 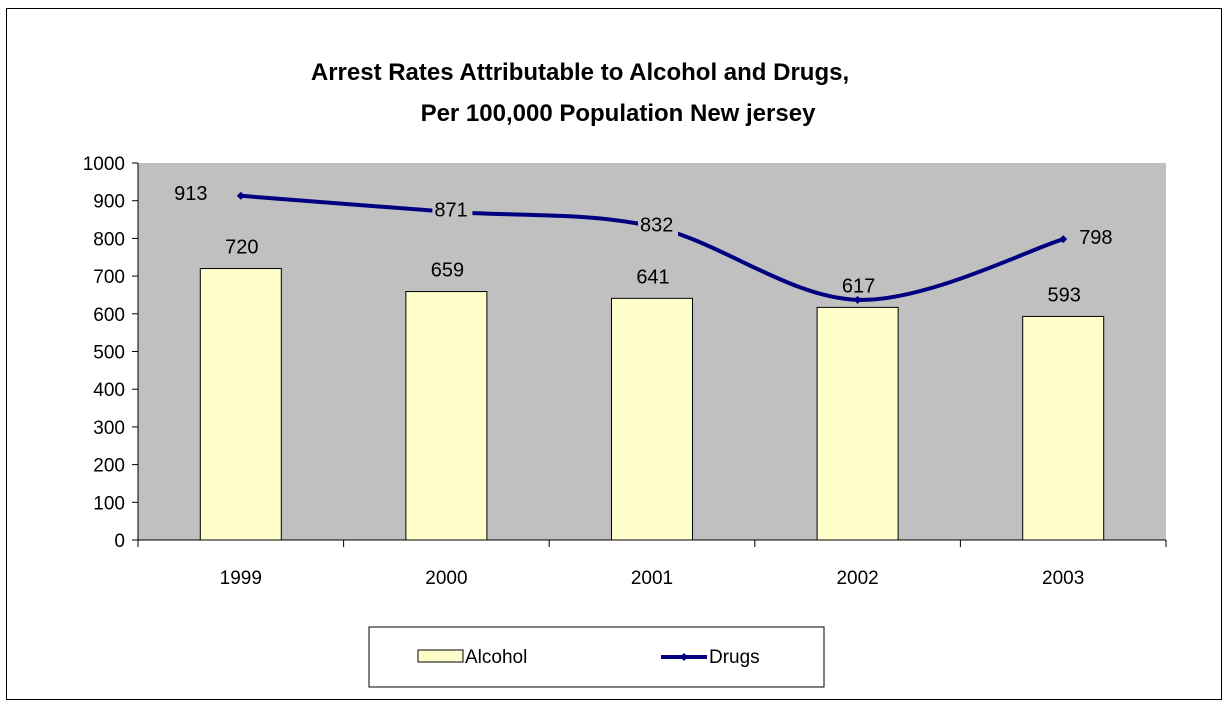 I want to click on y-tick-label: 900, so click(x=109, y=202).